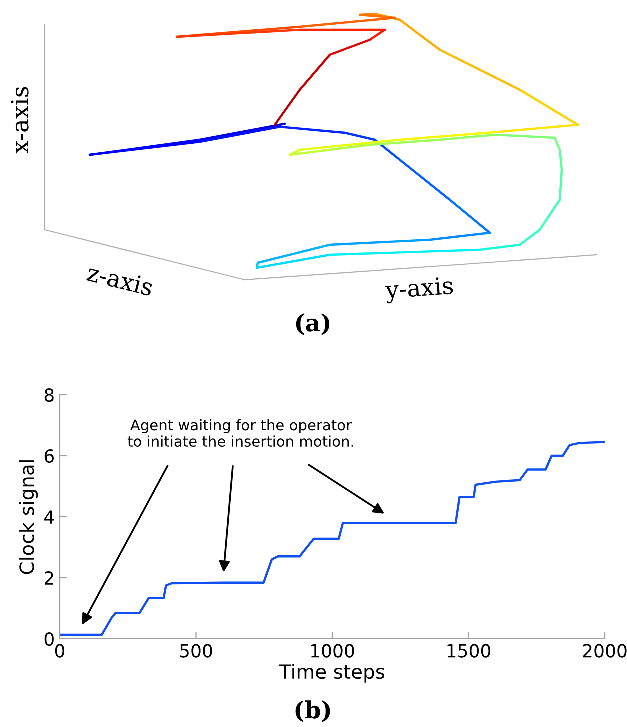  Describe the element at coordinates (49, 456) in the screenshot. I see `y-tick-label: 6` at that location.